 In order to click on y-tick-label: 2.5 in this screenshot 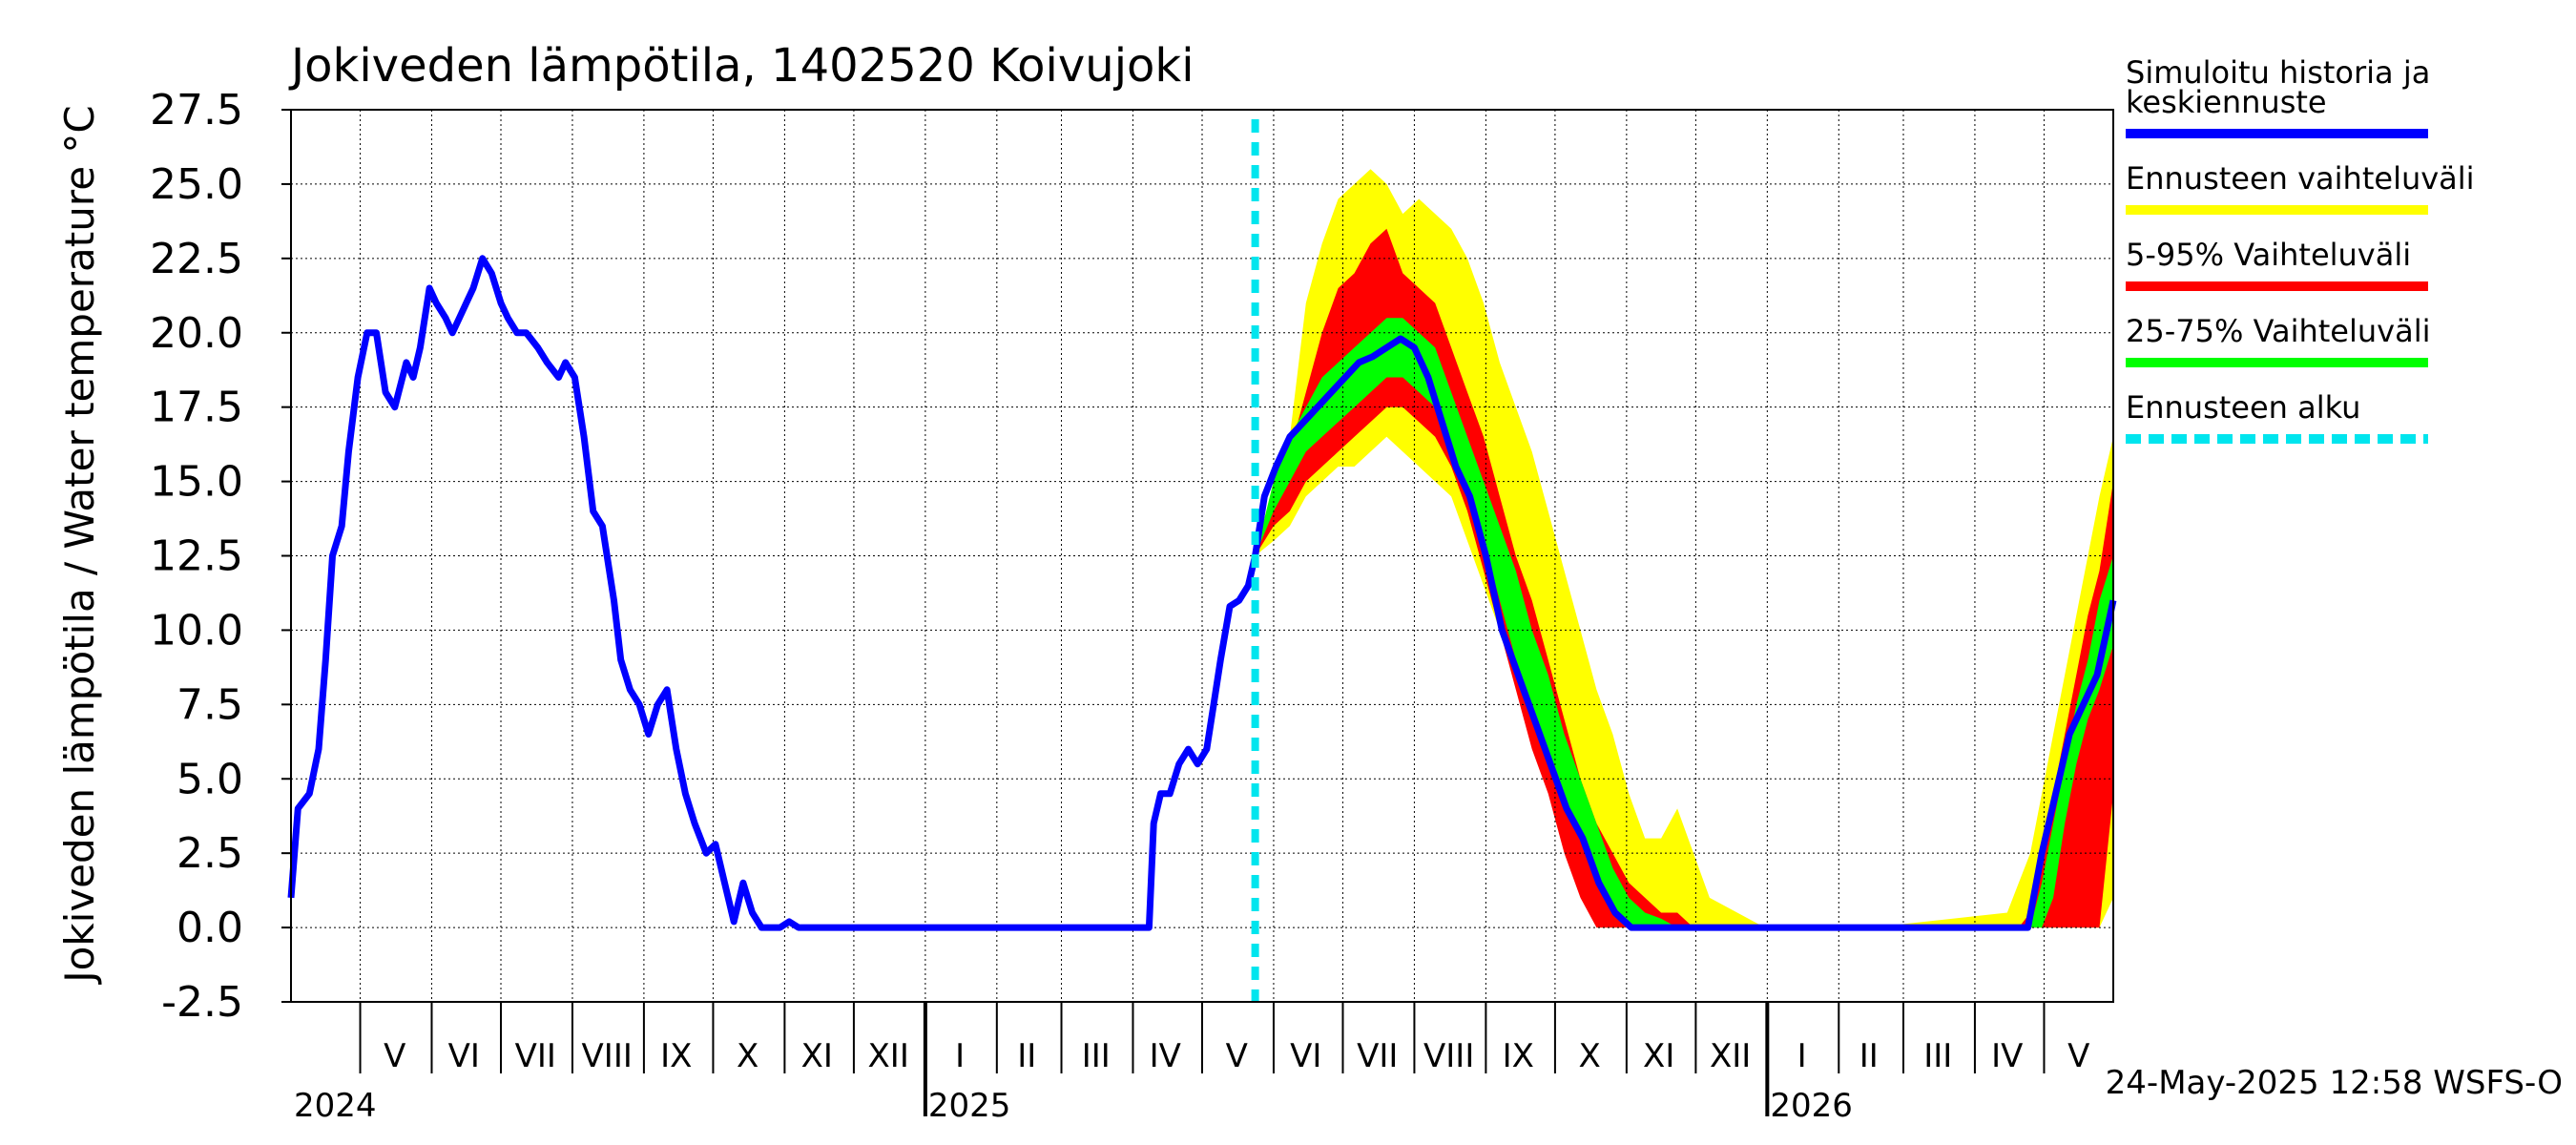, I will do `click(210, 853)`.